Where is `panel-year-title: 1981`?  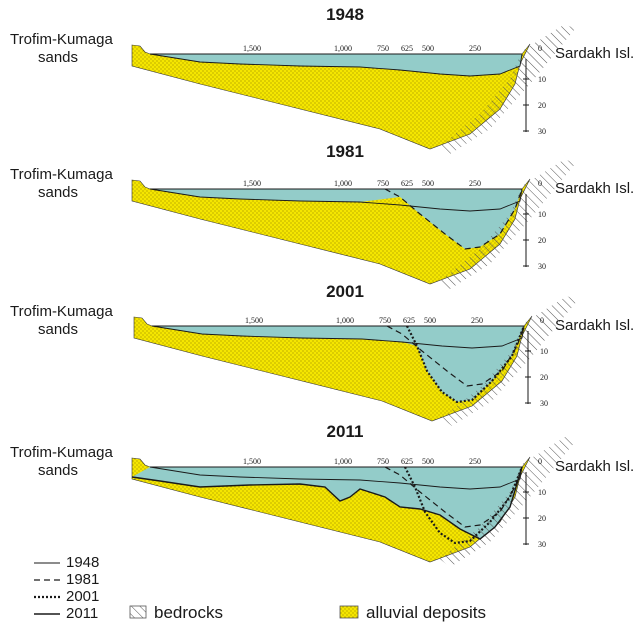
panel-year-title: 1981 is located at coordinates (345, 151).